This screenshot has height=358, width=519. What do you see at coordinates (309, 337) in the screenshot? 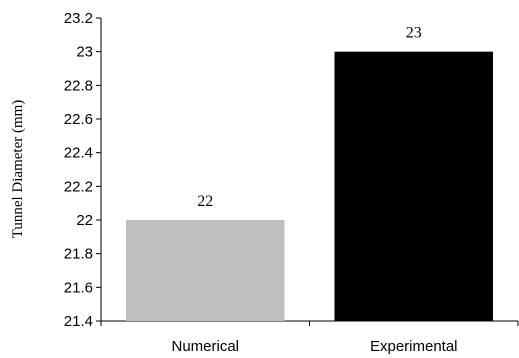
I see `x-axis: Numerical Experimental` at bounding box center [309, 337].